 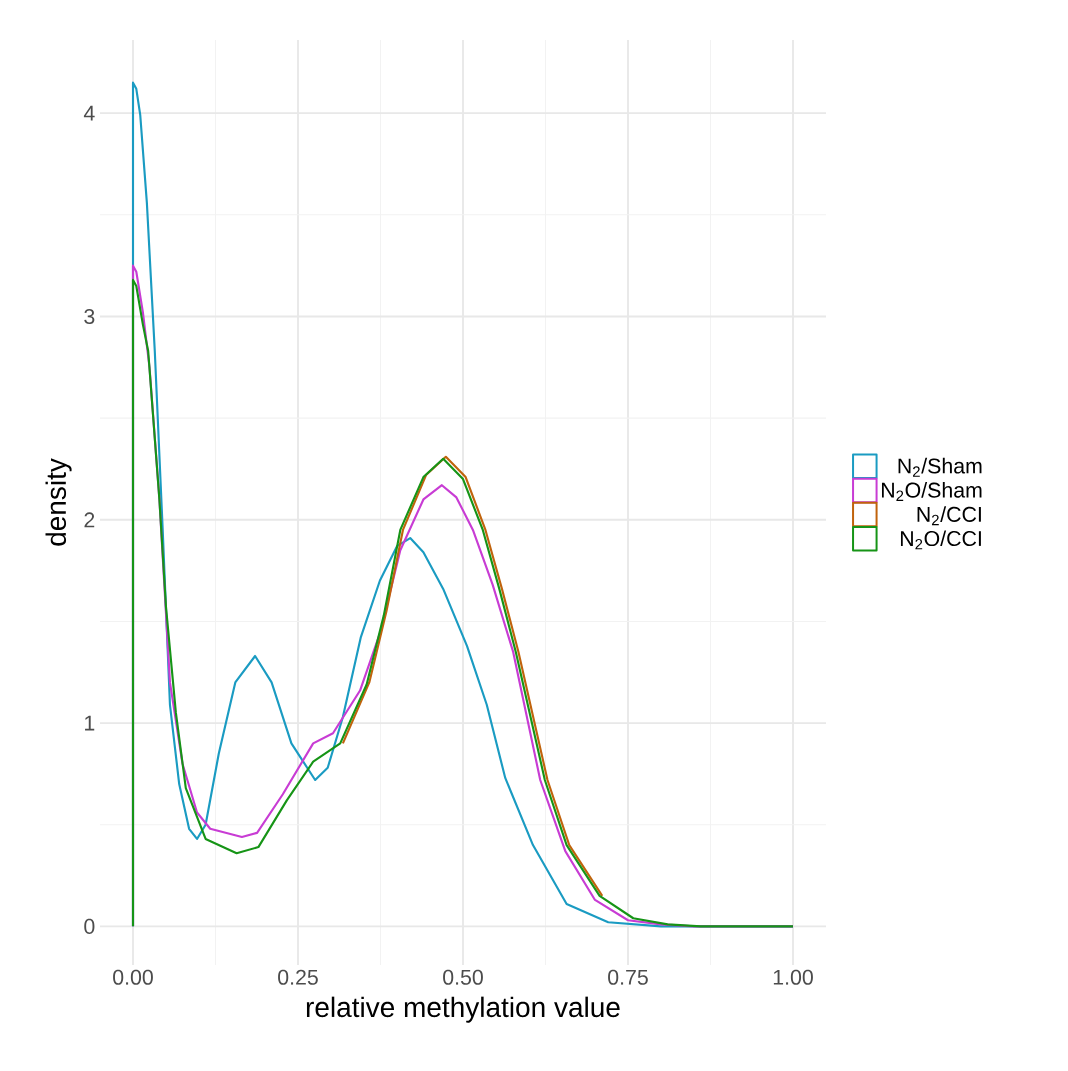 I want to click on x-tick-label: 0.25, so click(x=298, y=977).